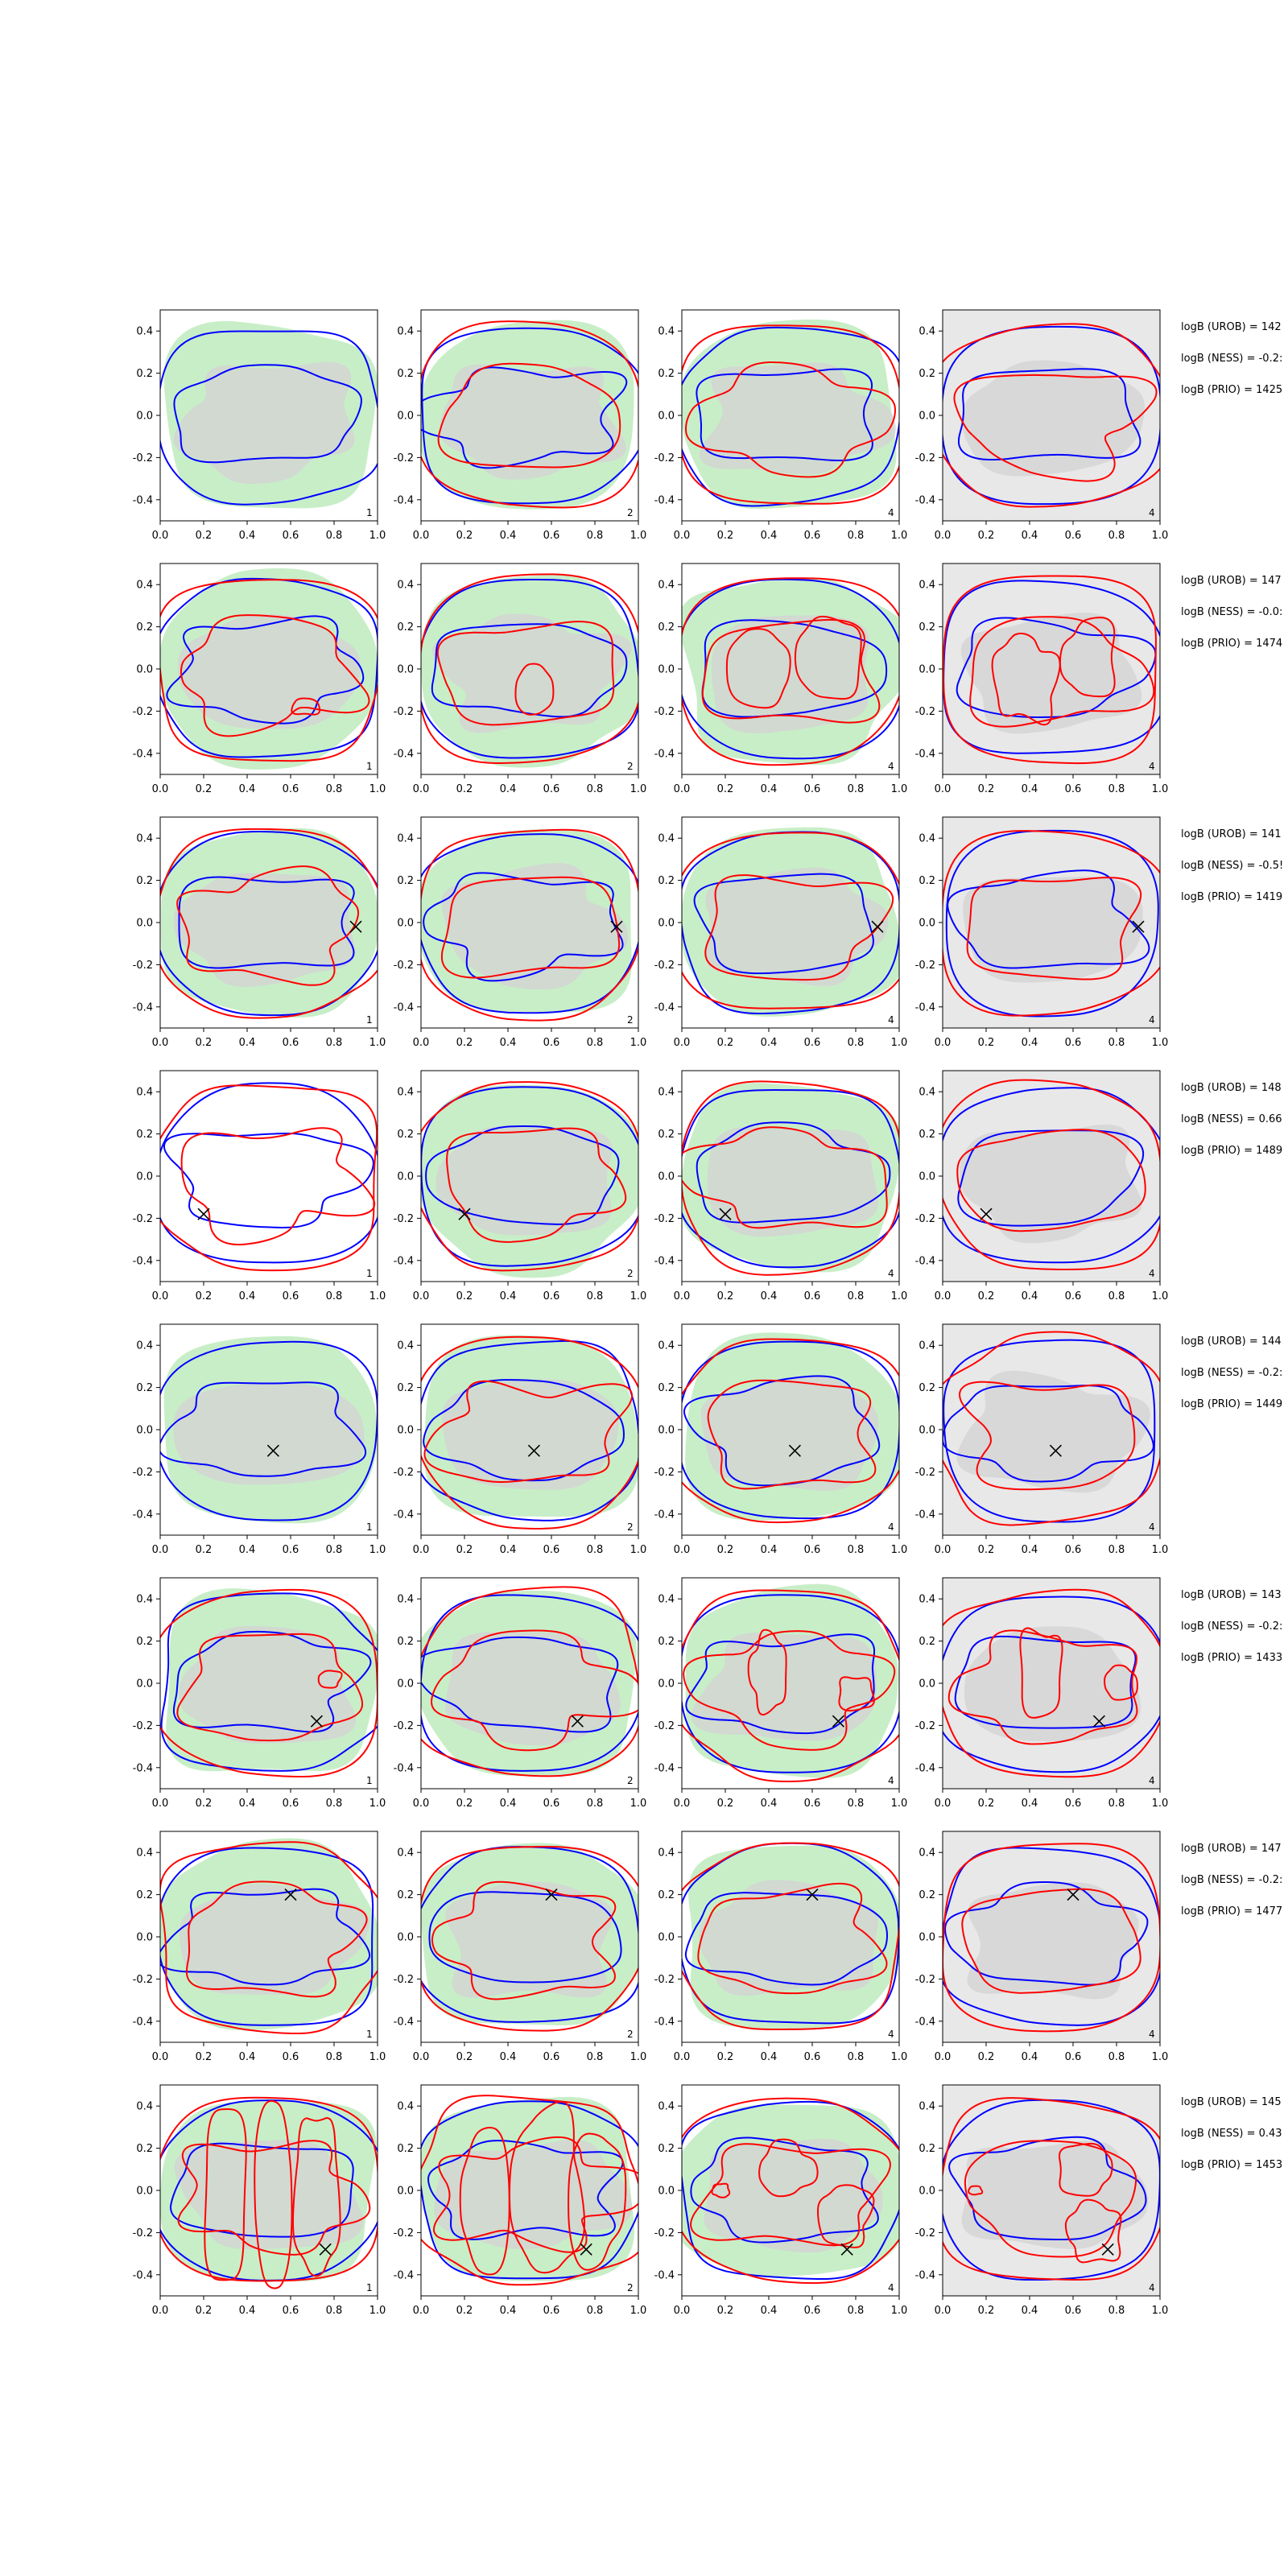 This screenshot has height=2576, width=1288. I want to click on panel-r8-c3: 4 0.0 0.2 0.4 0.6 0.8 1.0 0.4 0.2 0.0 -0.2 -0.4, so click(780, 2200).